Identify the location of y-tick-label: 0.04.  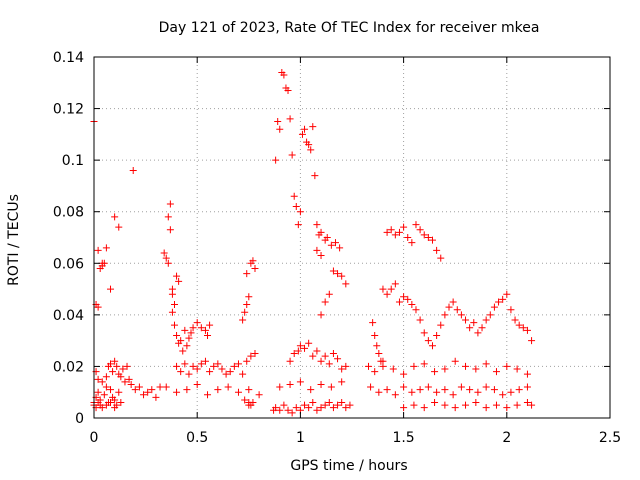
(68, 316).